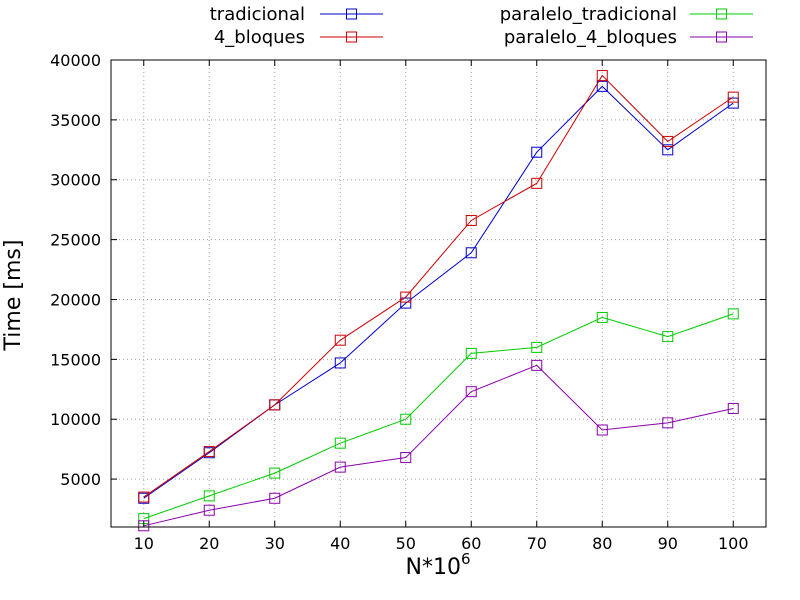 The width and height of the screenshot is (800, 600). What do you see at coordinates (144, 543) in the screenshot?
I see `x-tick-label: 10` at bounding box center [144, 543].